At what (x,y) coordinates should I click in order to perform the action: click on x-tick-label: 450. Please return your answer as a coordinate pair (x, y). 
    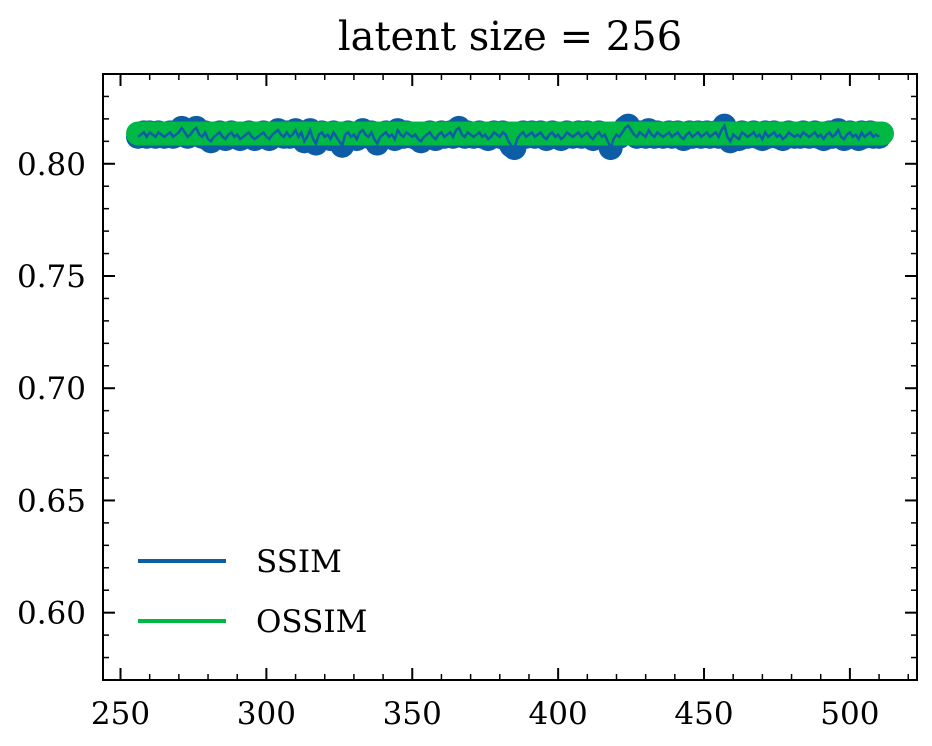
    Looking at the image, I should click on (703, 714).